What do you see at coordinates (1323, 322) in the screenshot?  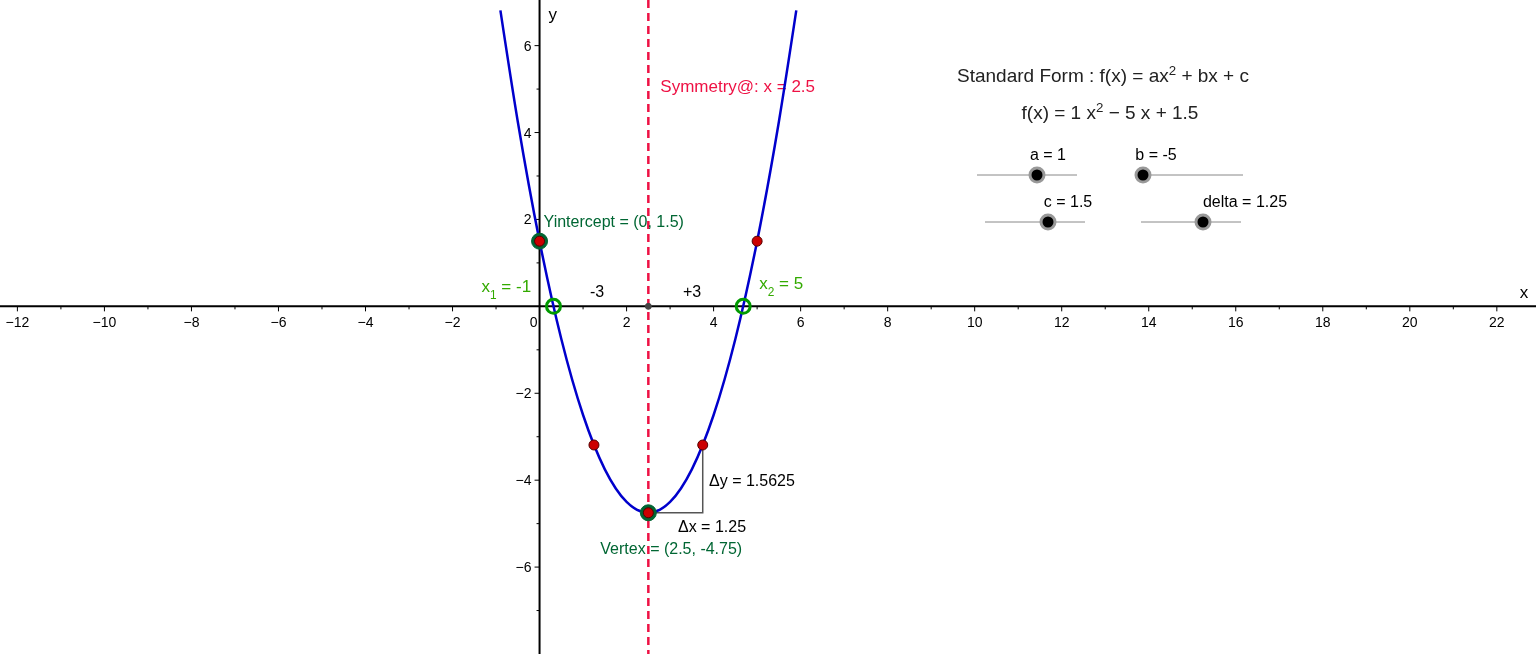 I see `x-tick-label: 18` at bounding box center [1323, 322].